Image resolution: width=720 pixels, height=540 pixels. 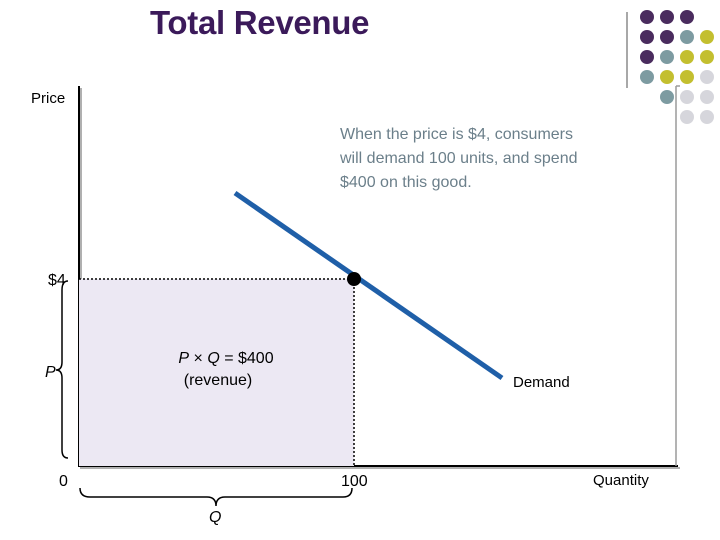 What do you see at coordinates (218, 380) in the screenshot?
I see `revenue-label-line-2: (revenue)` at bounding box center [218, 380].